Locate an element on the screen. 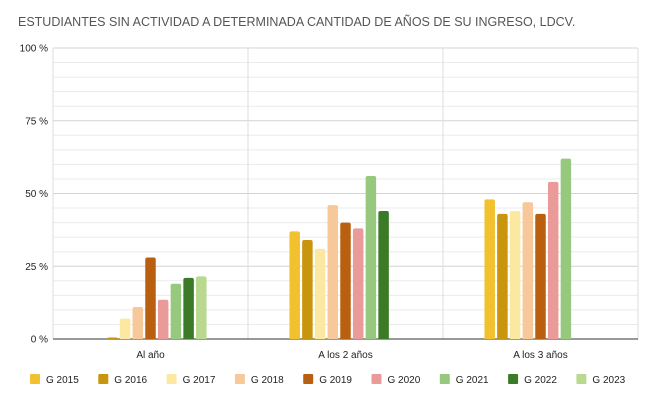 Image resolution: width=649 pixels, height=400 pixels. legend-item: G 2022 is located at coordinates (532, 380).